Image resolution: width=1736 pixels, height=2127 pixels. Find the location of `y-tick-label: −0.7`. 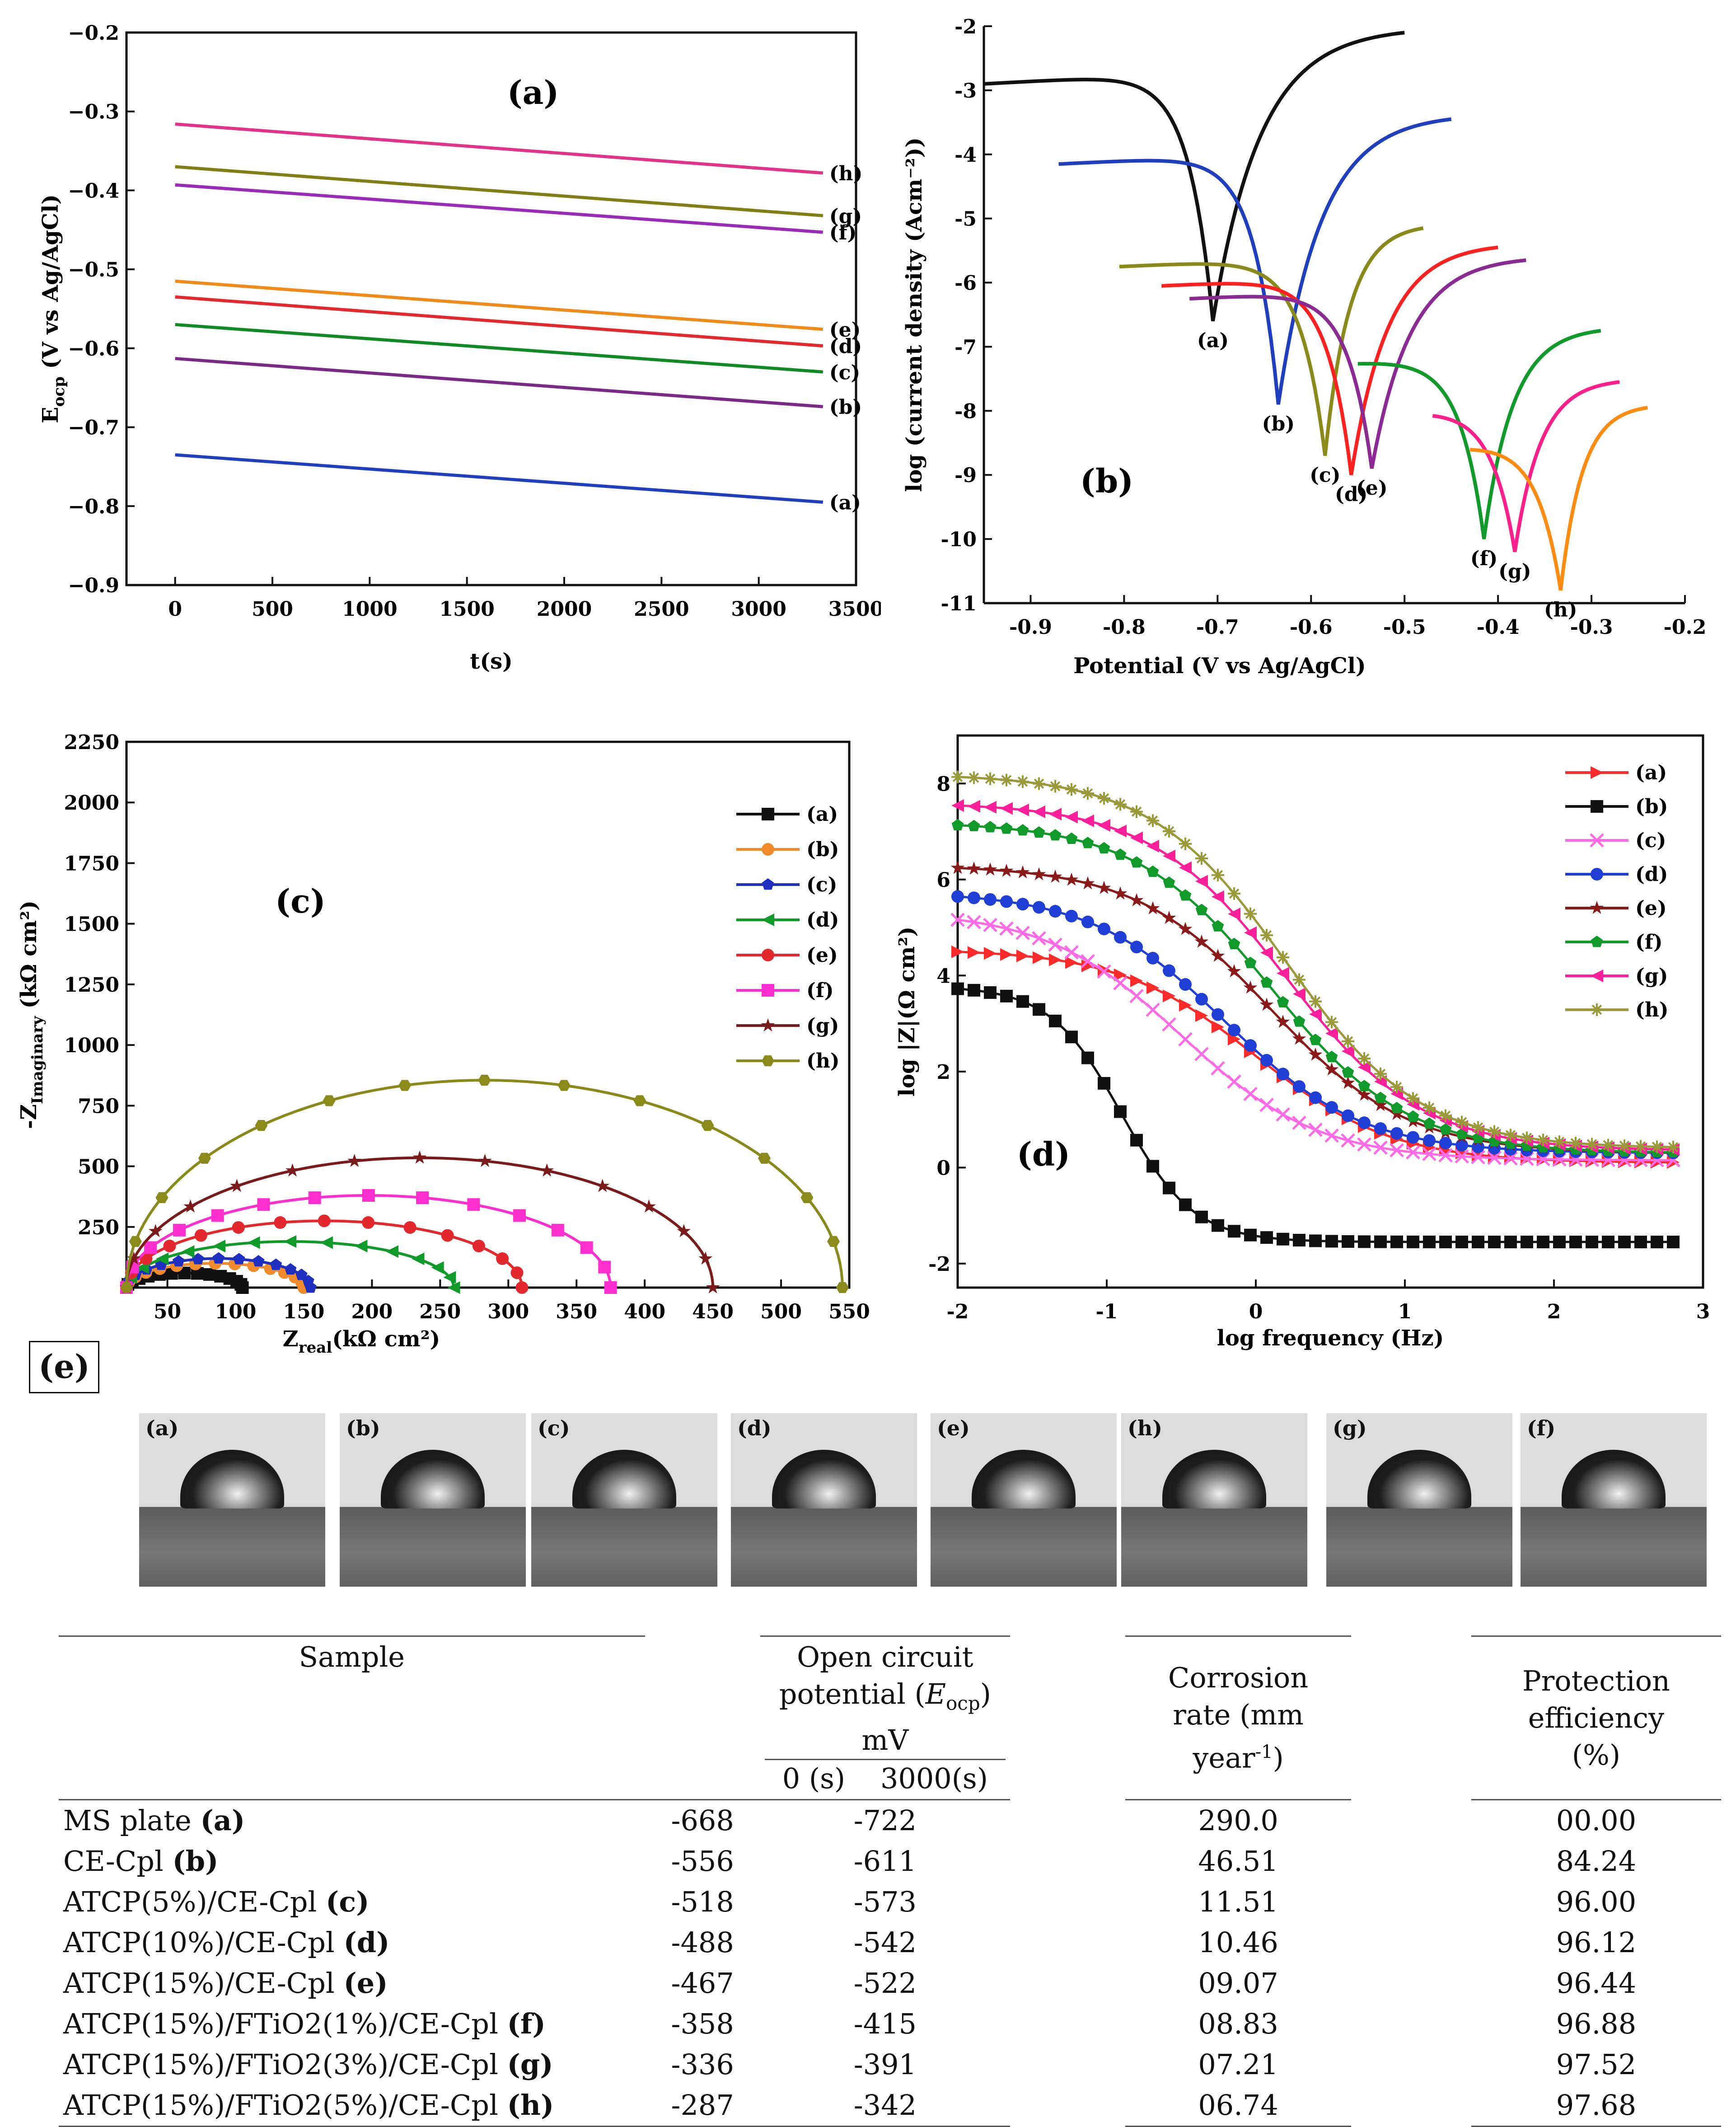

y-tick-label: −0.7 is located at coordinates (94, 428).